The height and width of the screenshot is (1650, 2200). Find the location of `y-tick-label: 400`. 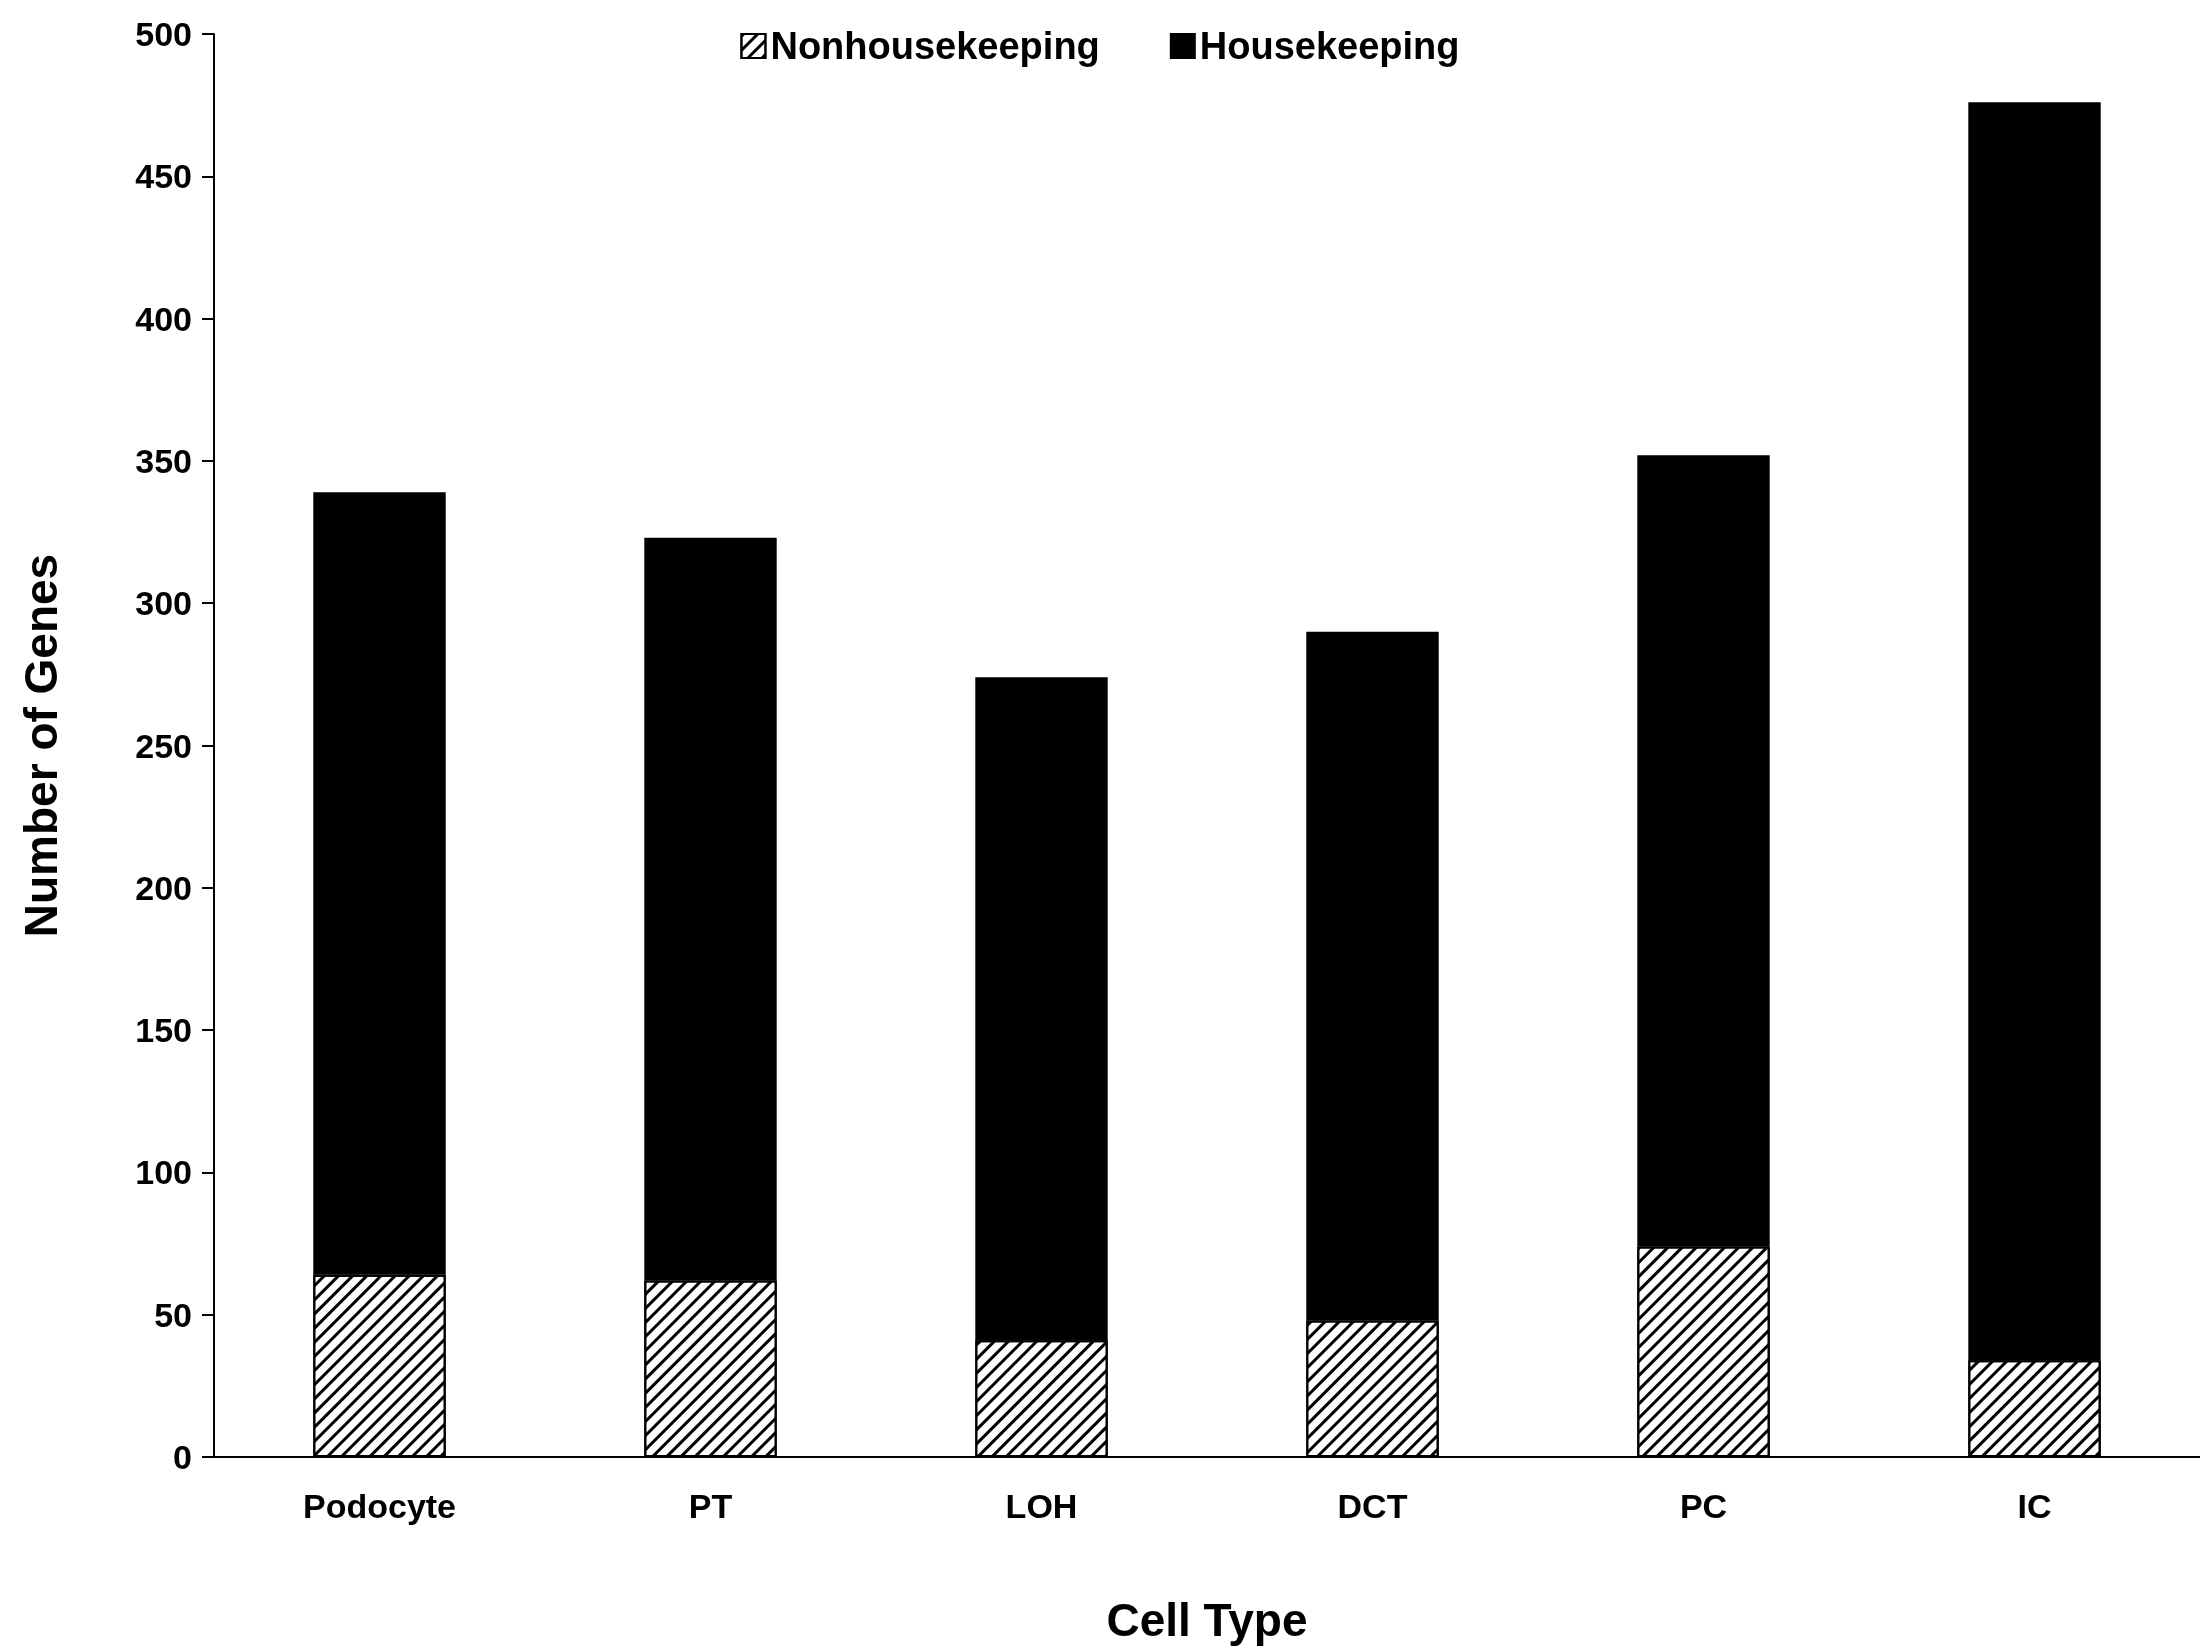

y-tick-label: 400 is located at coordinates (163, 318).